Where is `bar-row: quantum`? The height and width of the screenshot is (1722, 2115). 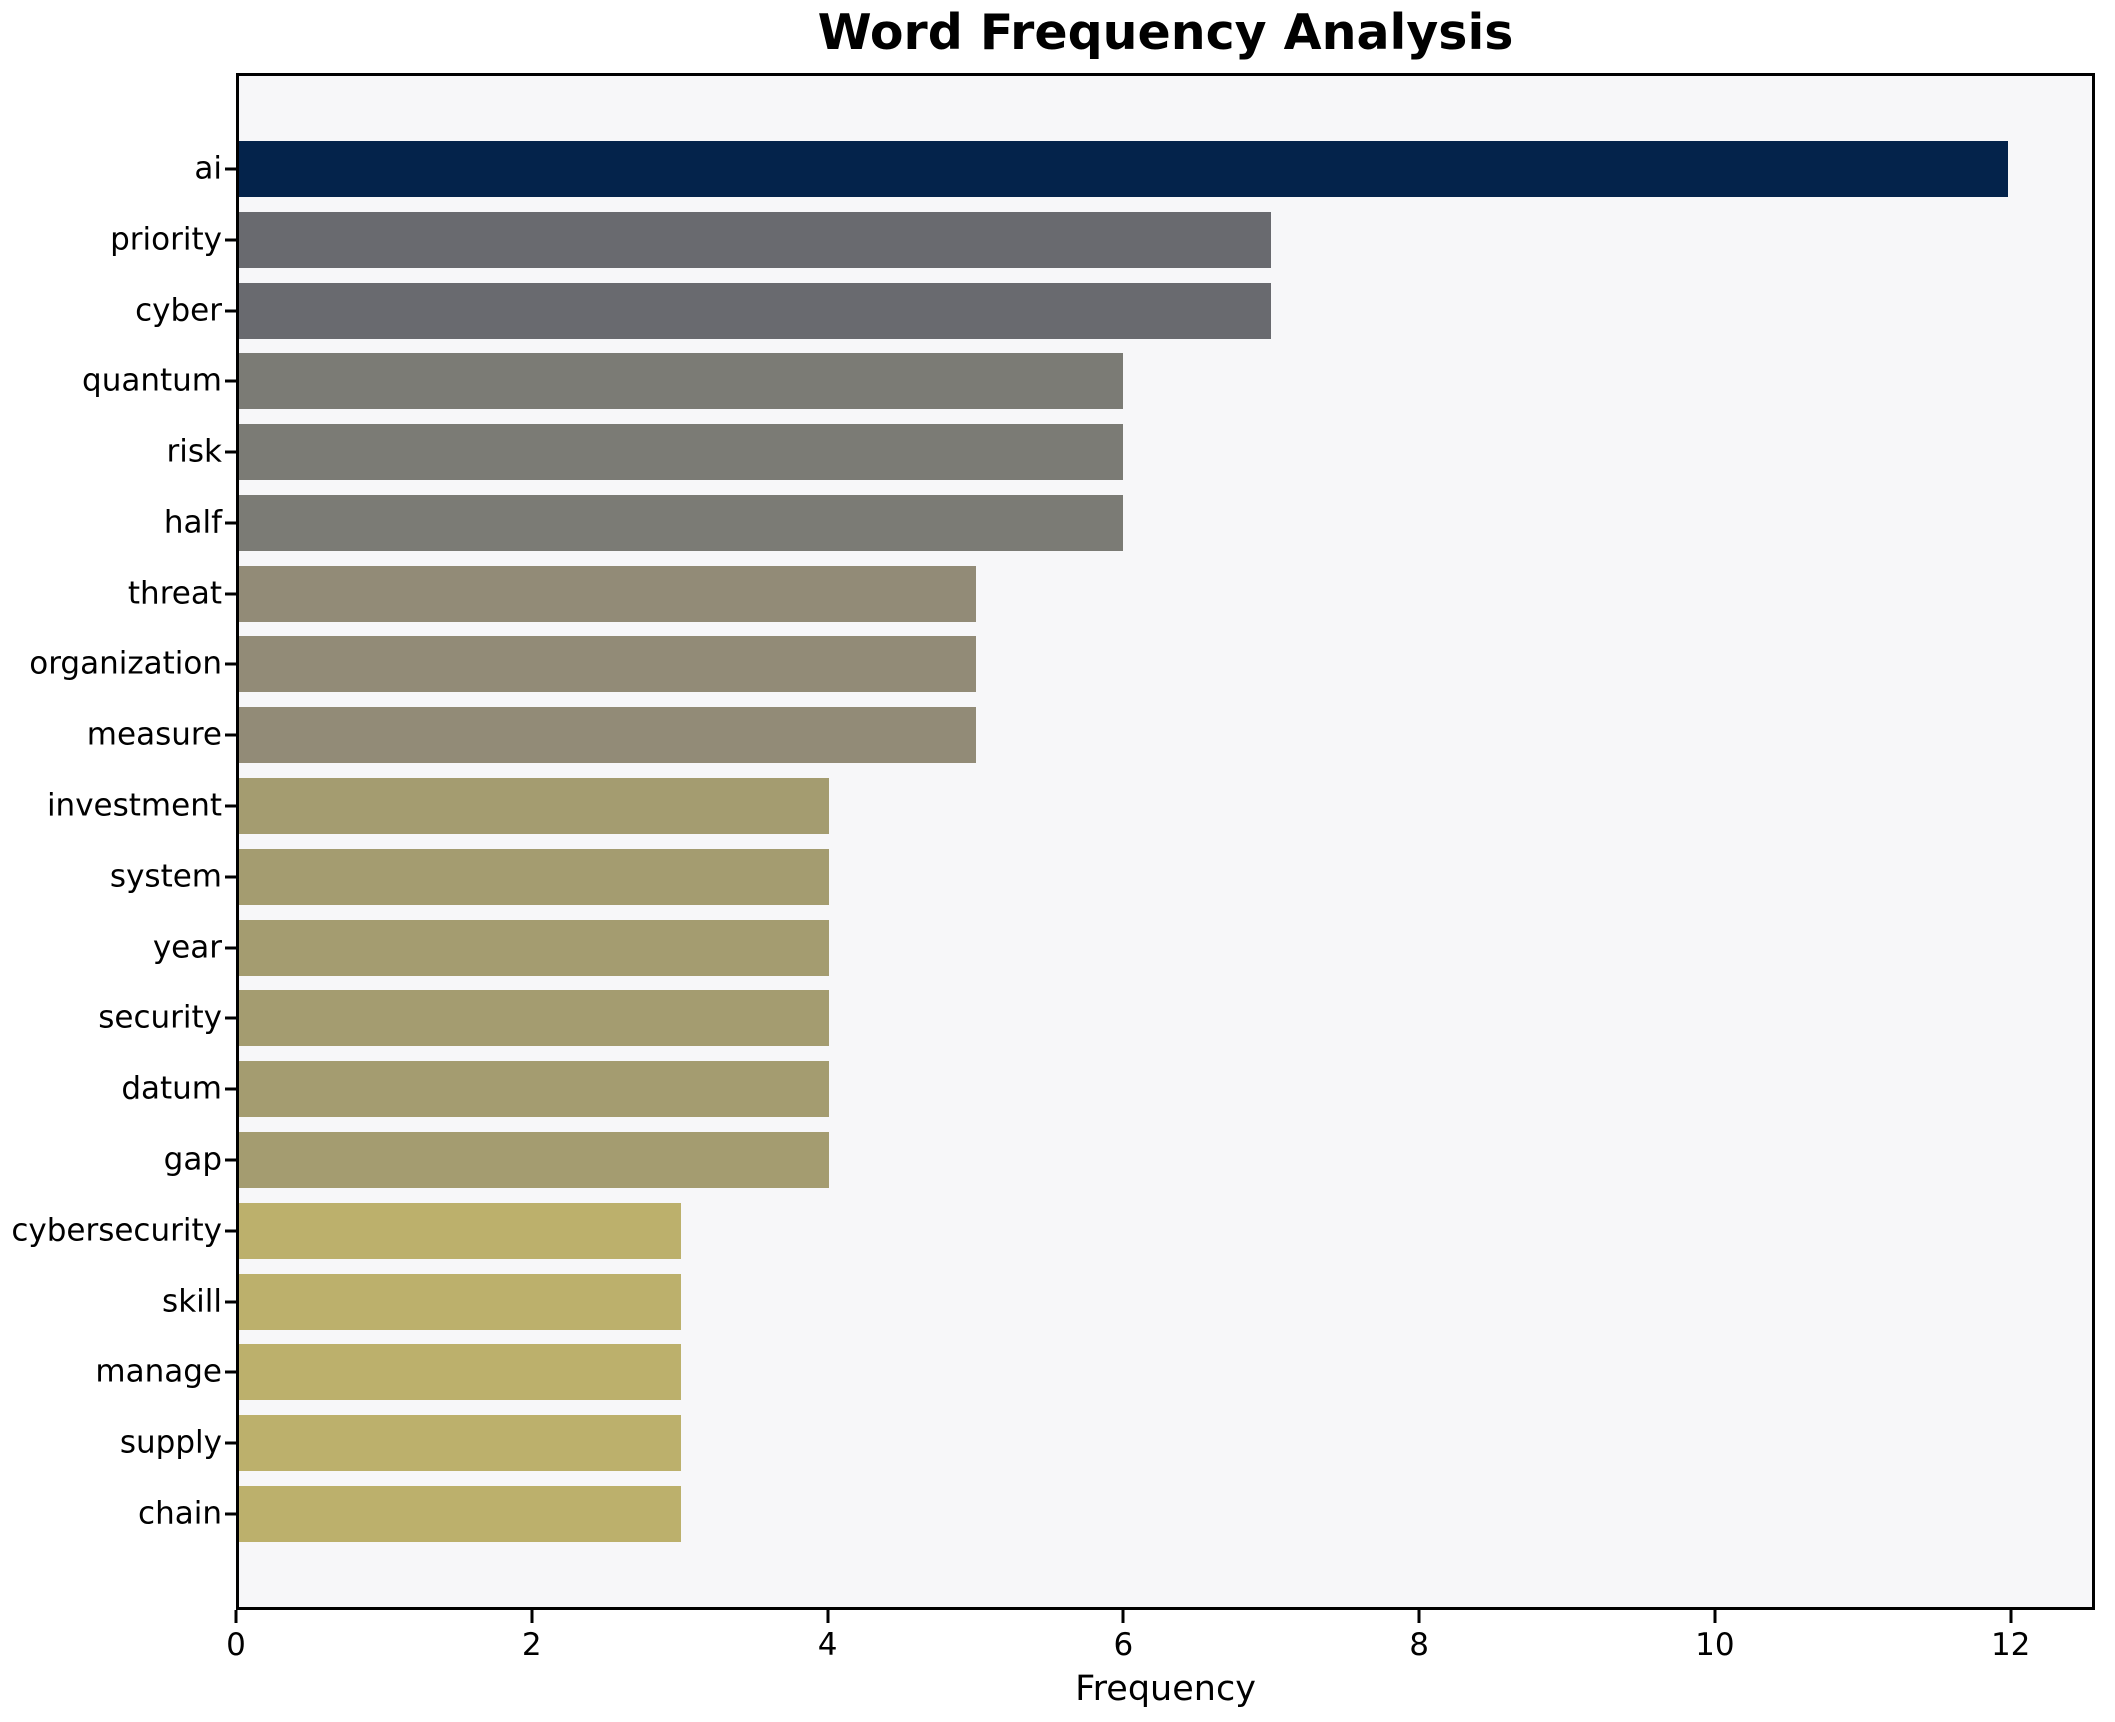 bar-row: quantum is located at coordinates (1087, 381).